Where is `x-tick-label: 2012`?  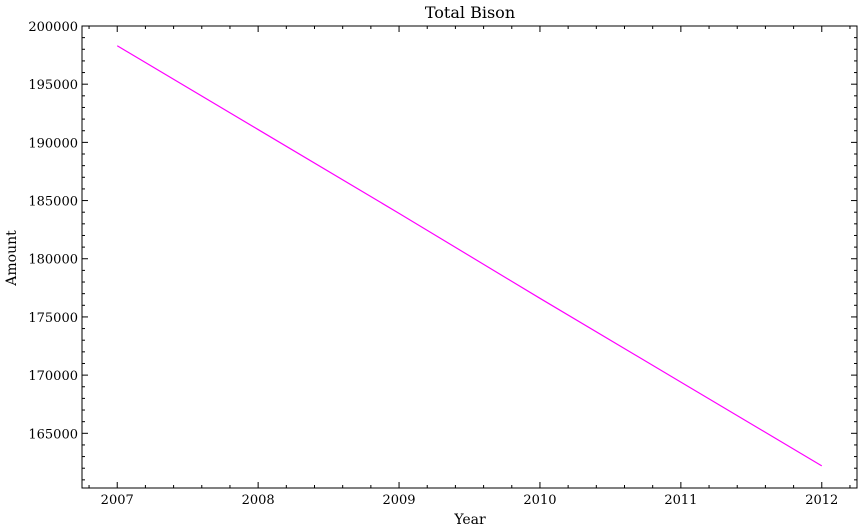
x-tick-label: 2012 is located at coordinates (821, 500).